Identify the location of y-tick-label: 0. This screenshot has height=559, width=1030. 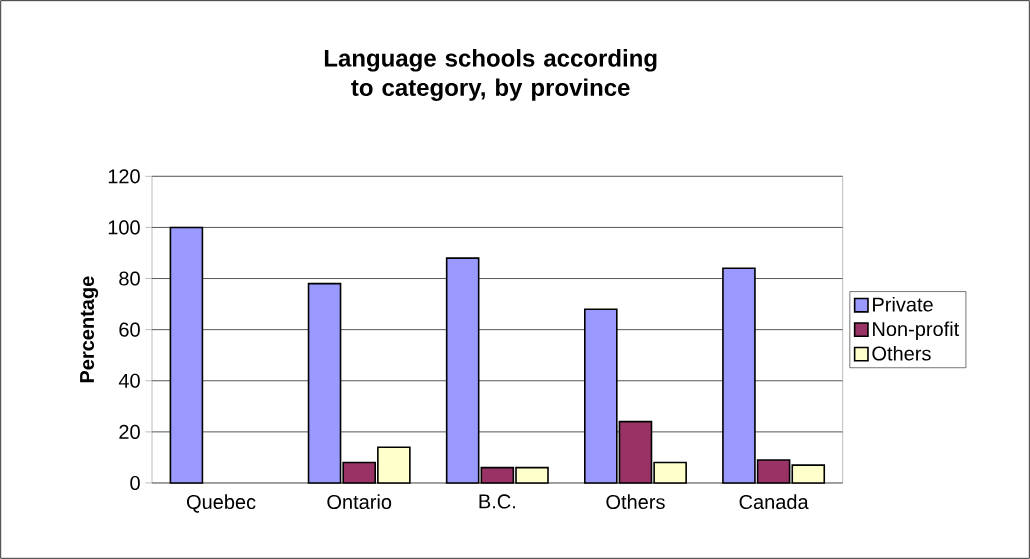
(135, 483).